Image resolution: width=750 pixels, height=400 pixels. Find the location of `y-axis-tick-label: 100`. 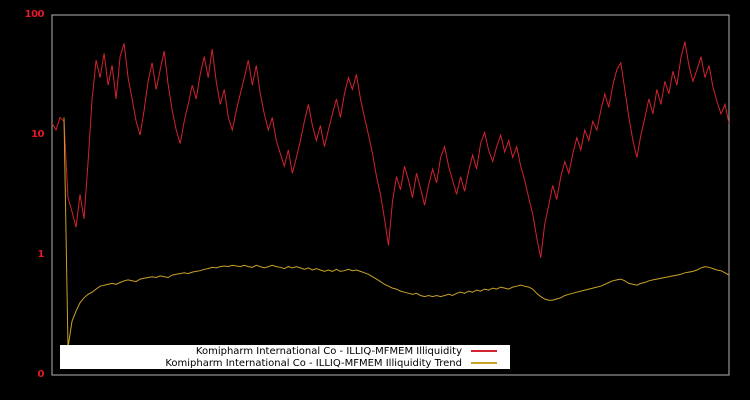

y-axis-tick-label: 100 is located at coordinates (34, 14).